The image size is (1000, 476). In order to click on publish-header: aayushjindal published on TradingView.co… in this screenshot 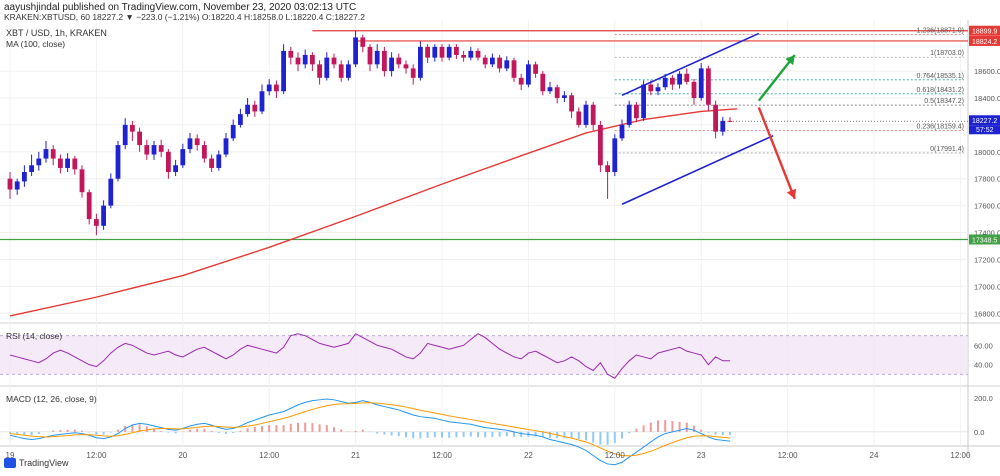, I will do `click(500, 11)`.